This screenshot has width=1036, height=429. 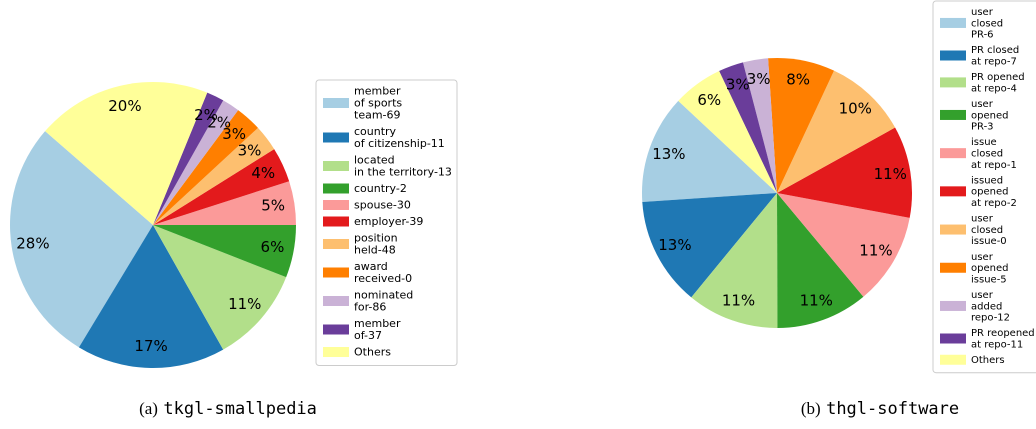 I want to click on caption: (a) tkgl-smallpedia, so click(x=228, y=409).